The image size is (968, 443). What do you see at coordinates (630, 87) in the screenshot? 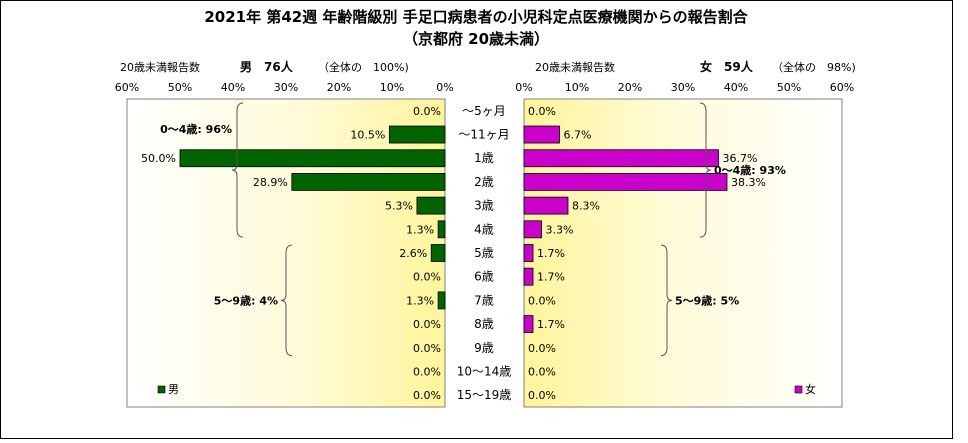
I see `female-tick-label: 20%` at bounding box center [630, 87].